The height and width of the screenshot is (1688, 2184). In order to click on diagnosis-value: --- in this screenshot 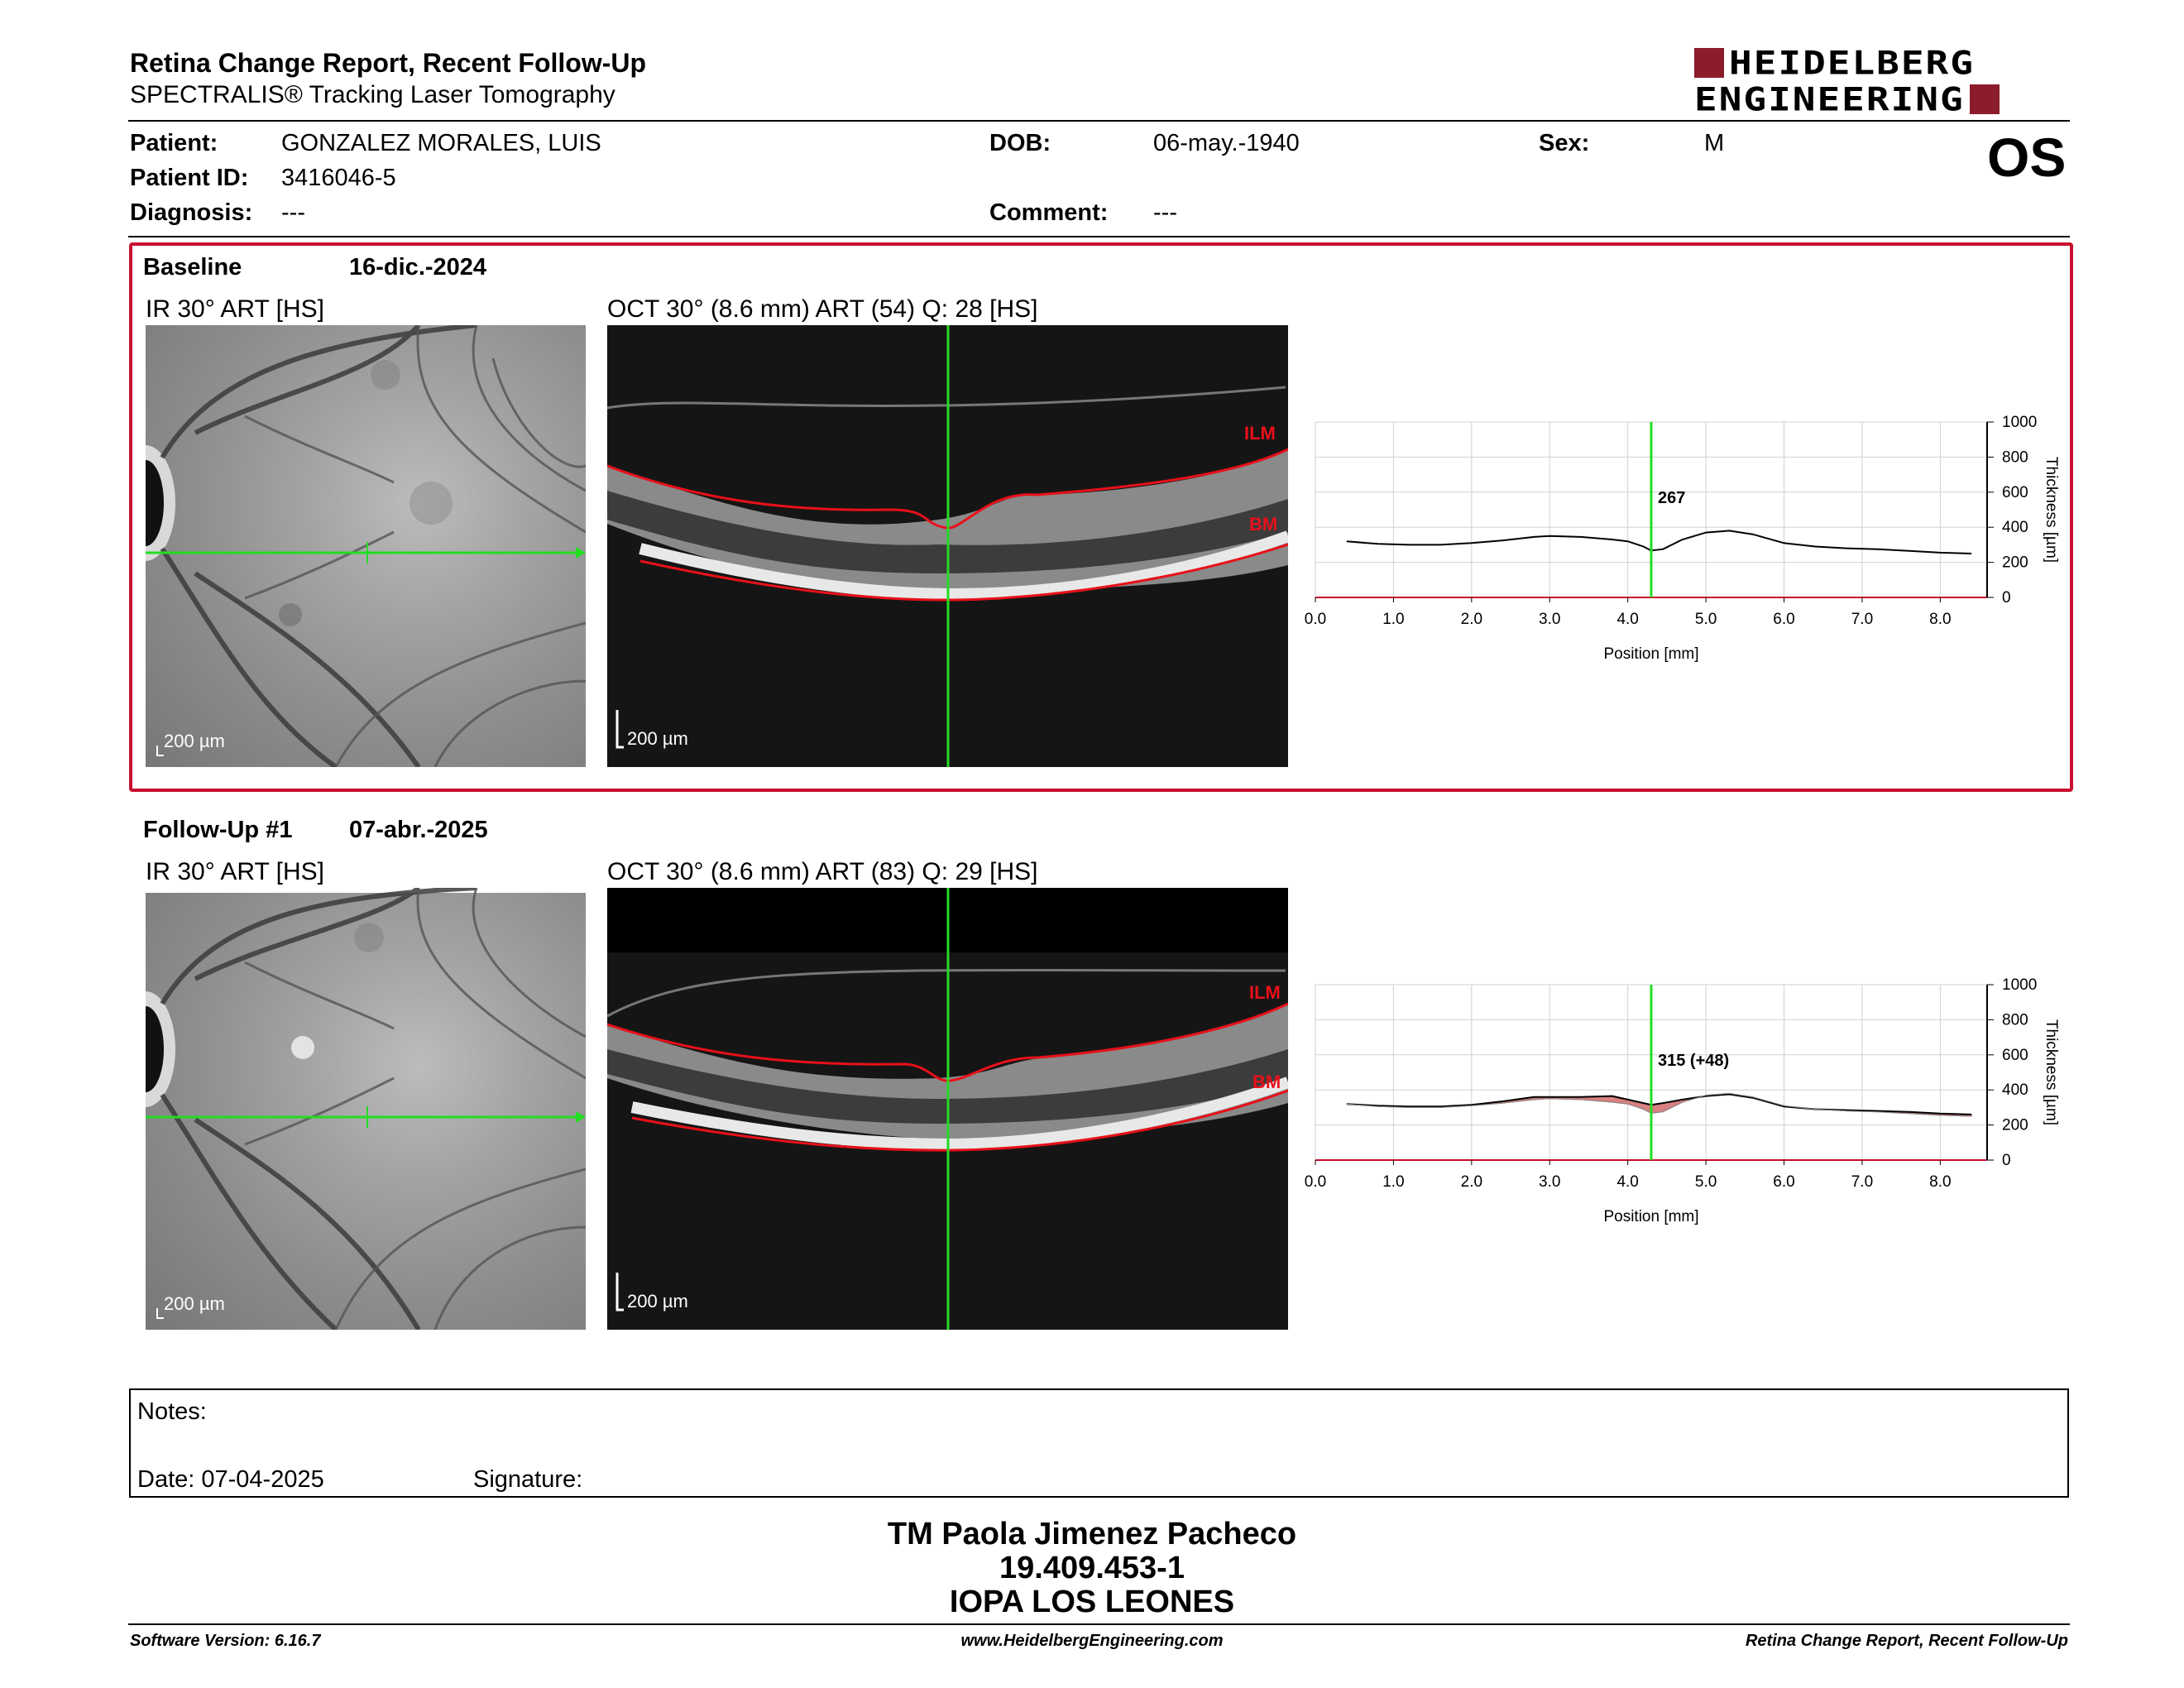, I will do `click(293, 212)`.